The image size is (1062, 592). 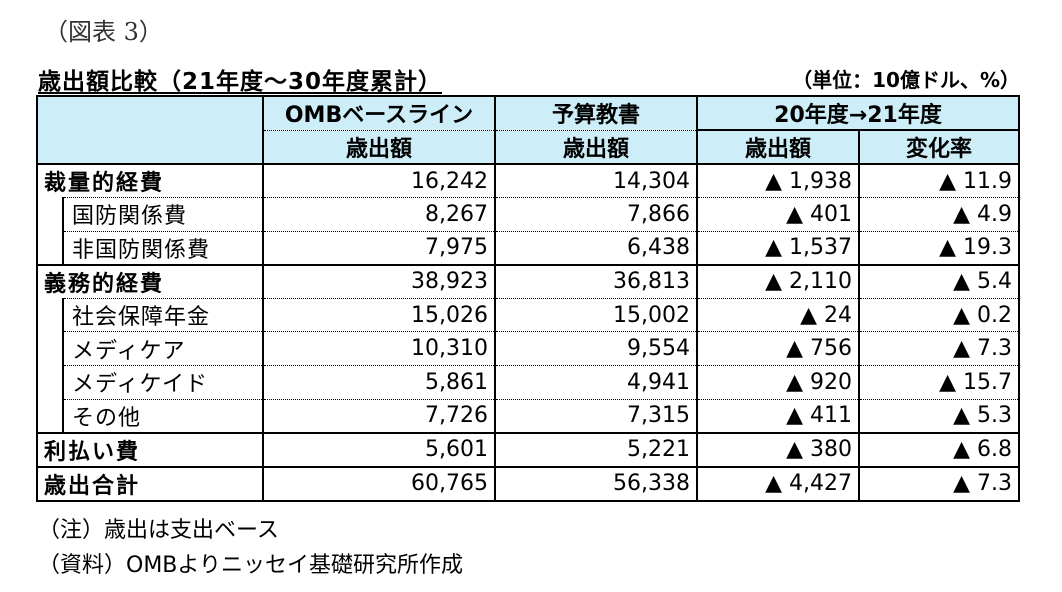 What do you see at coordinates (596, 247) in the screenshot?
I see `cell-budget-value: 6,438` at bounding box center [596, 247].